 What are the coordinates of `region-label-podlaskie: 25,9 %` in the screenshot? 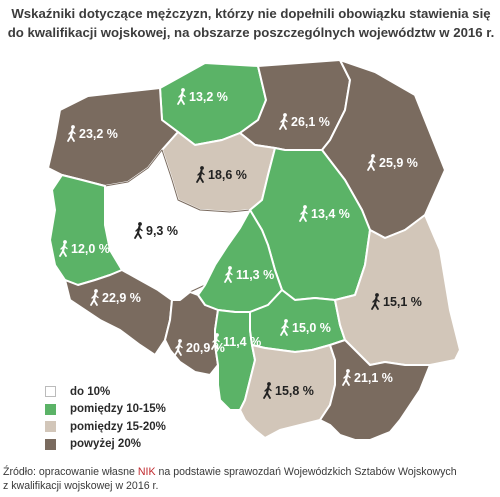 It's located at (392, 162).